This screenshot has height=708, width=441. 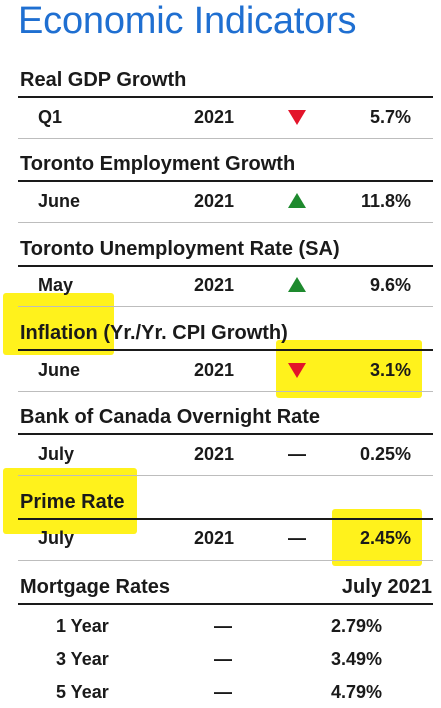 I want to click on page-title: Economic Indicators, so click(x=187, y=21).